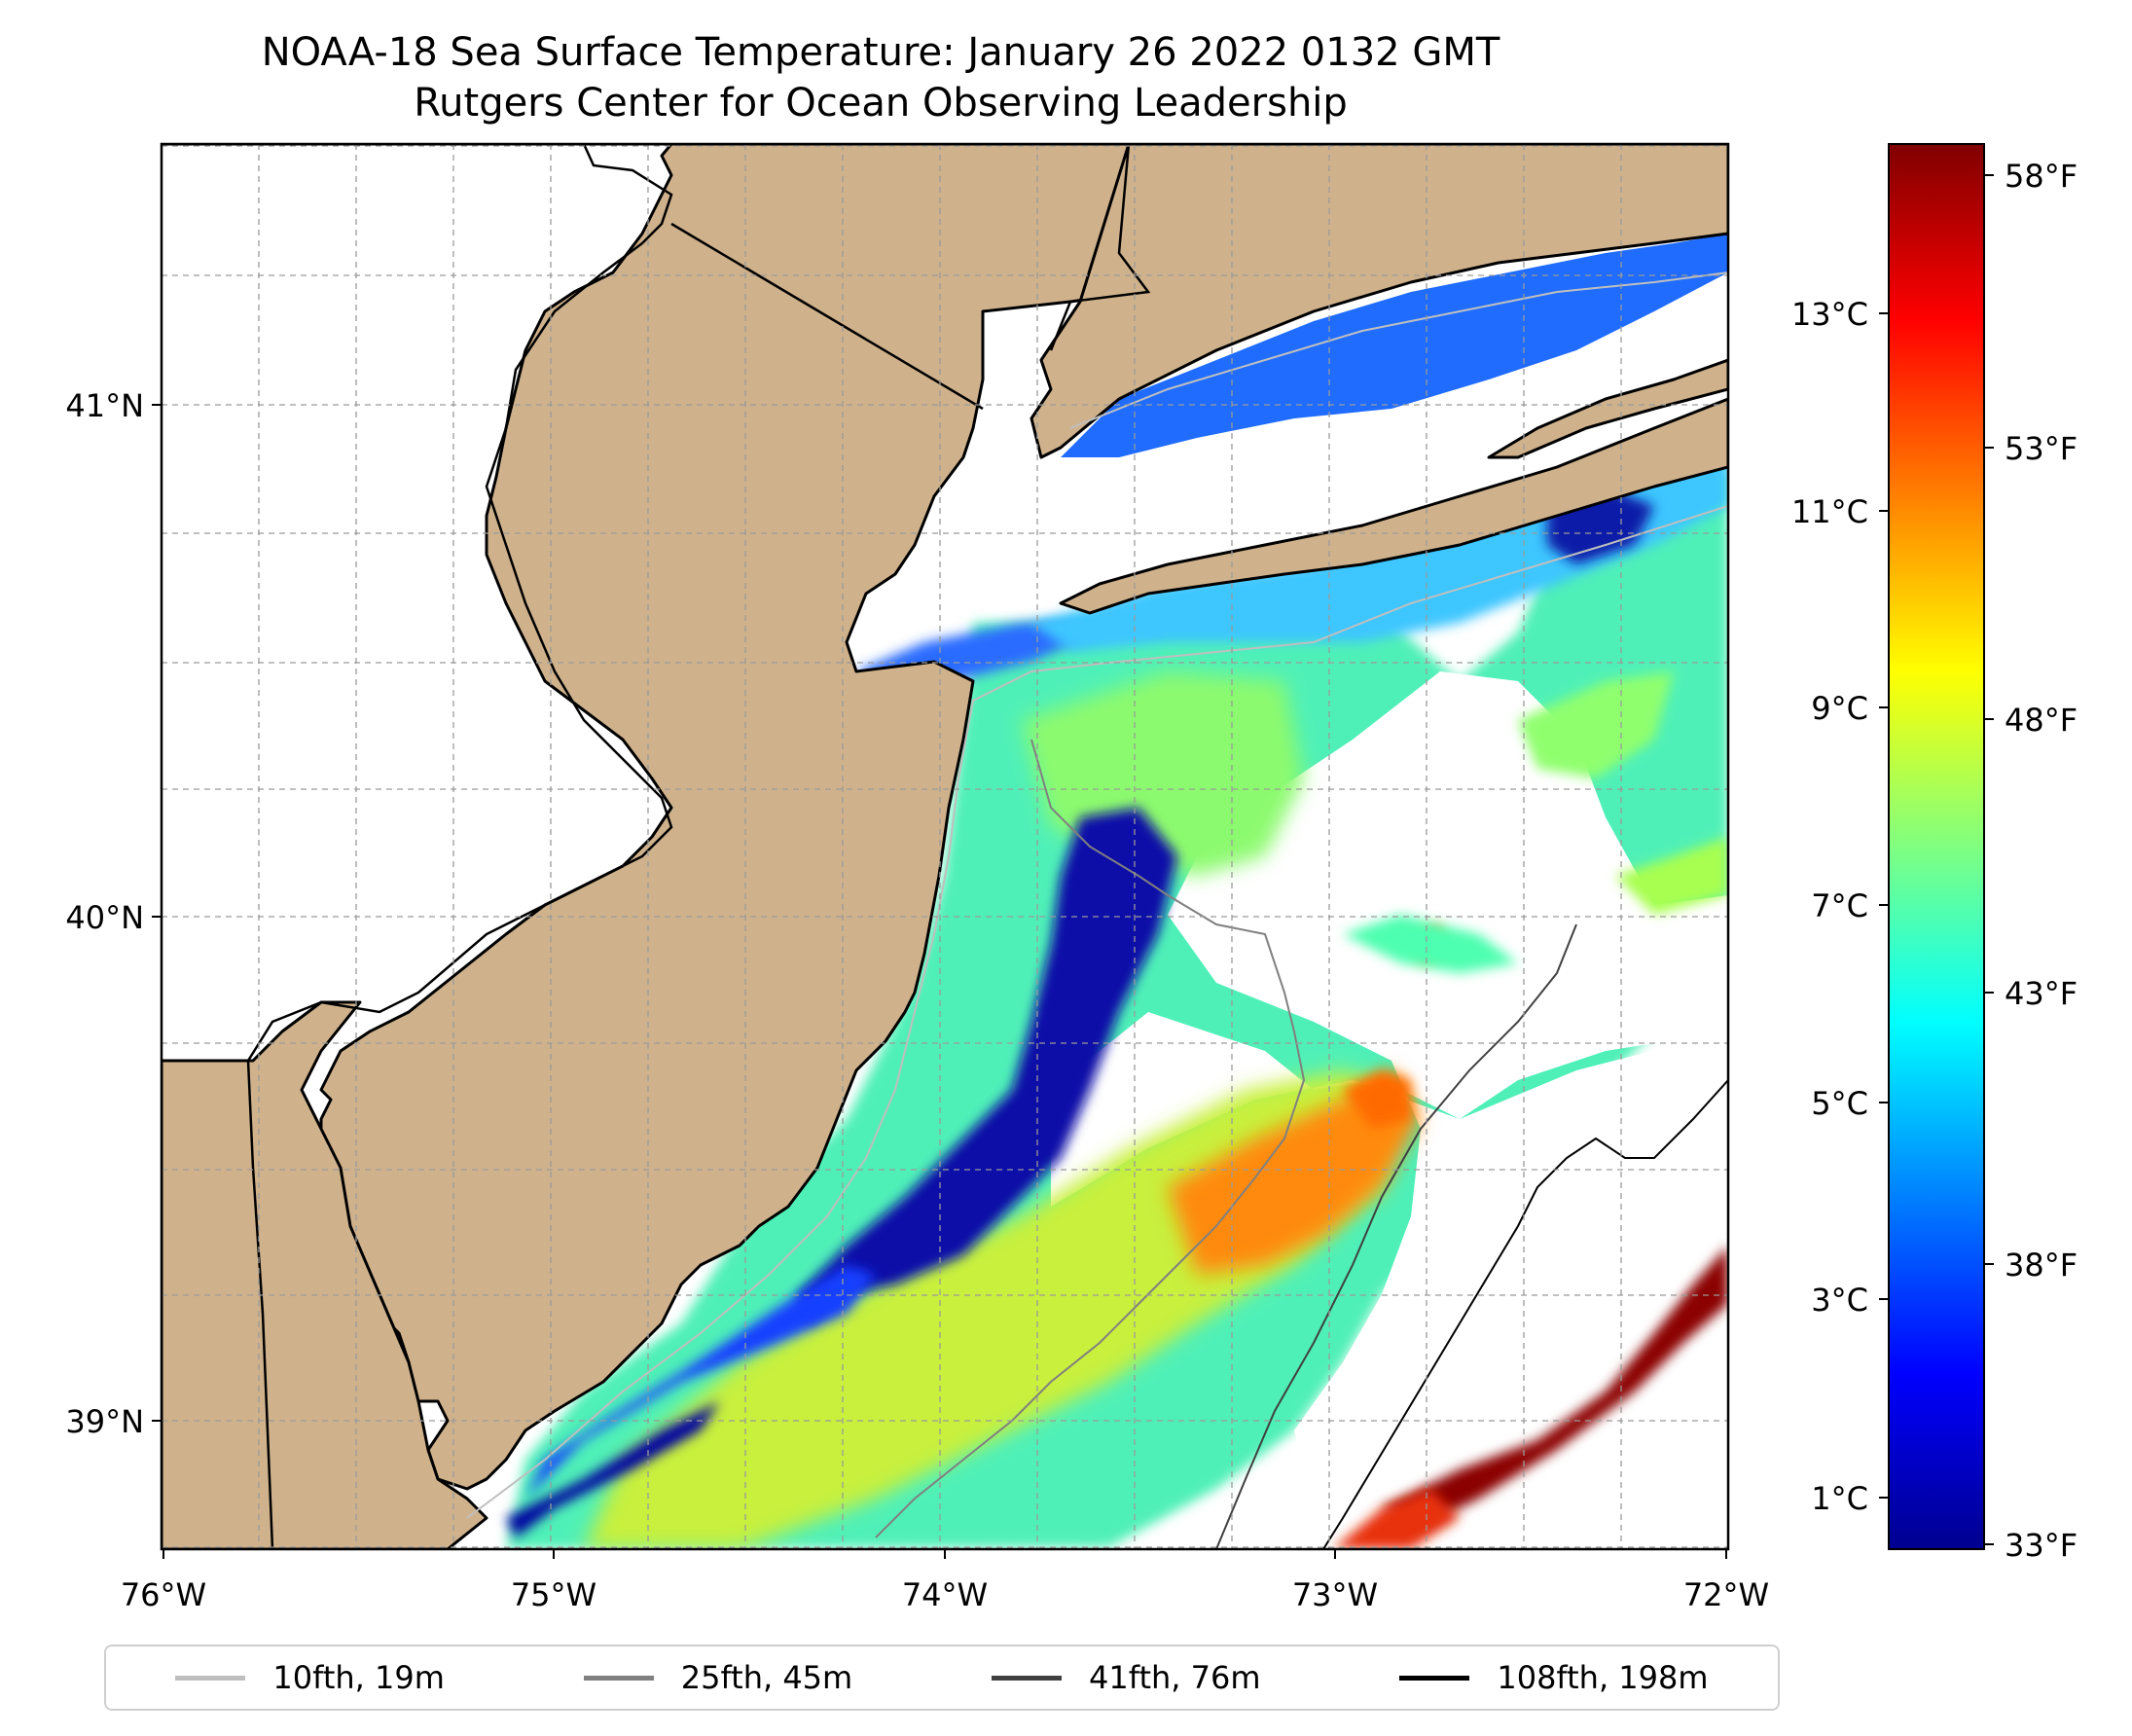 Image resolution: width=2132 pixels, height=1736 pixels. I want to click on y-tick-label: 41°N, so click(105, 406).